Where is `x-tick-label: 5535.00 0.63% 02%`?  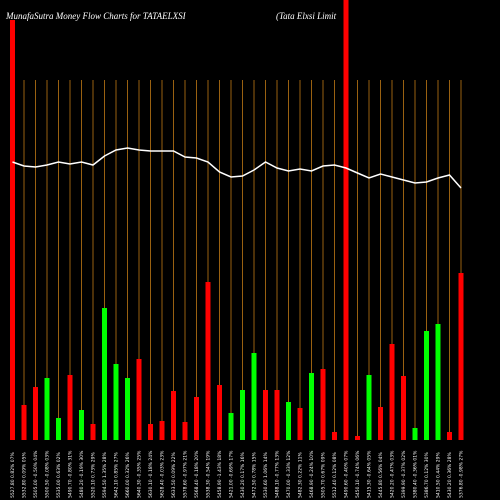
x-tick-label: 5535.00 0.63% 02% is located at coordinates (59, 475).